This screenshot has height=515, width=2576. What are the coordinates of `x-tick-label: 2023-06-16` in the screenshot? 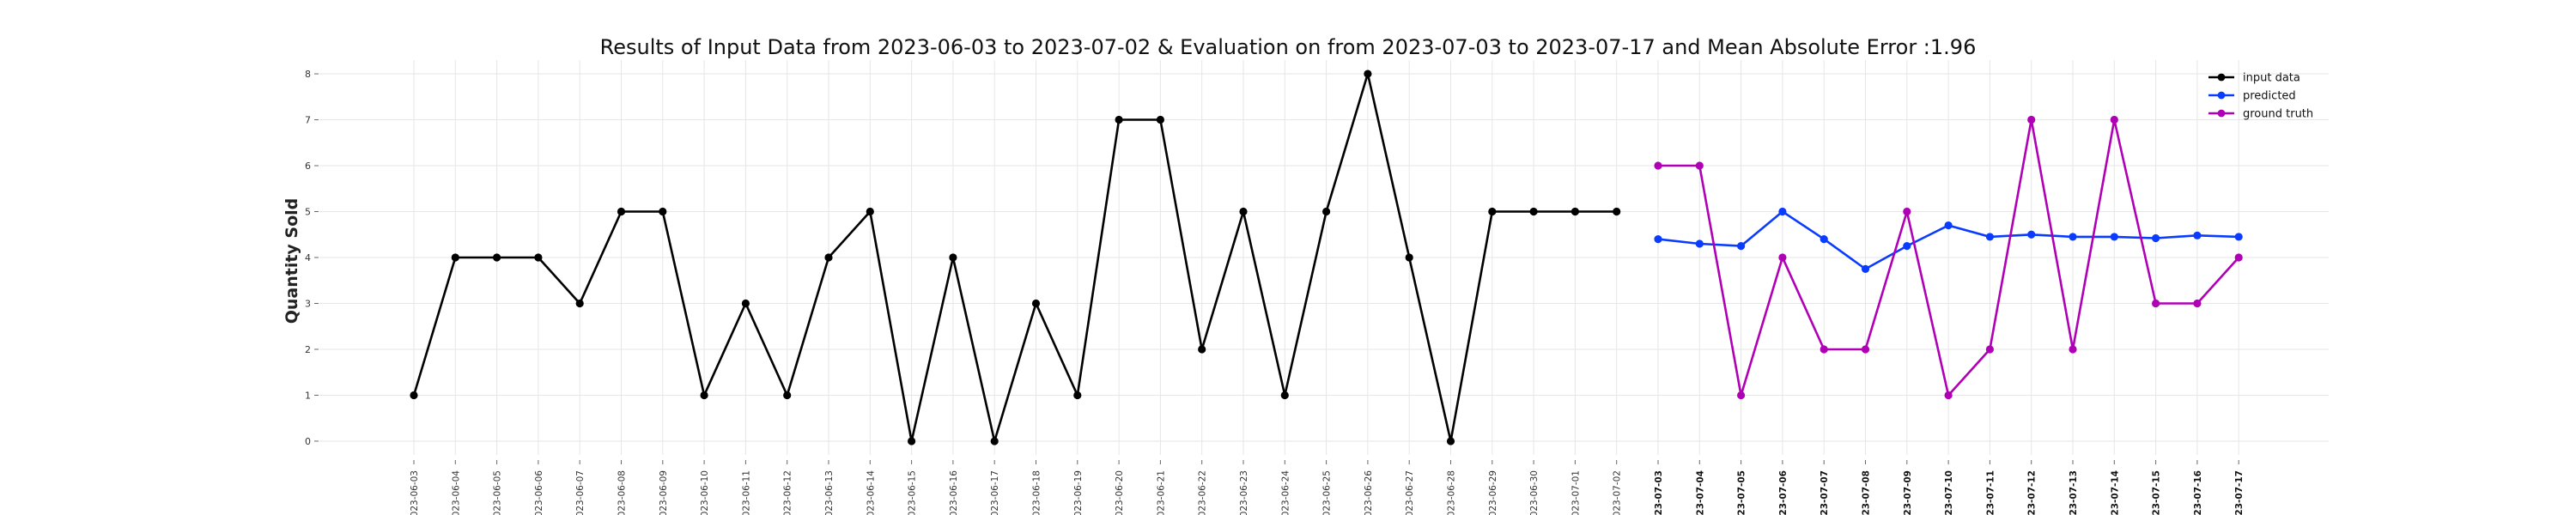 It's located at (954, 492).